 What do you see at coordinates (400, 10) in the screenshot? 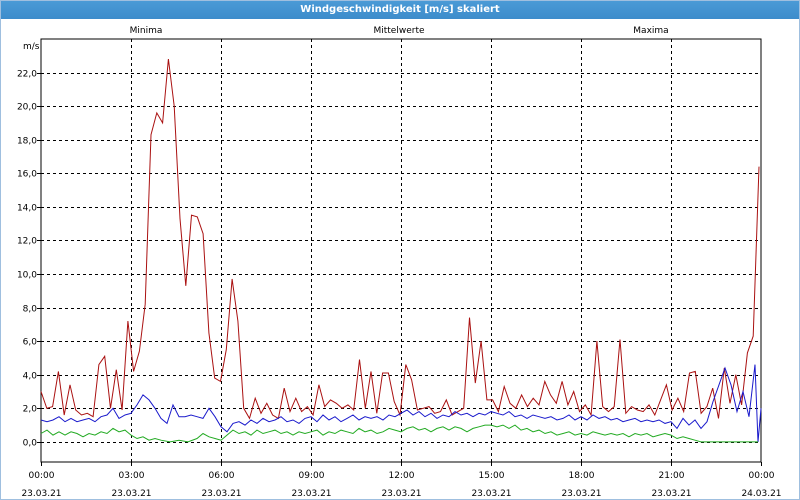
I see `window-title: Windgeschwindigkeit [m/s] skaliert` at bounding box center [400, 10].